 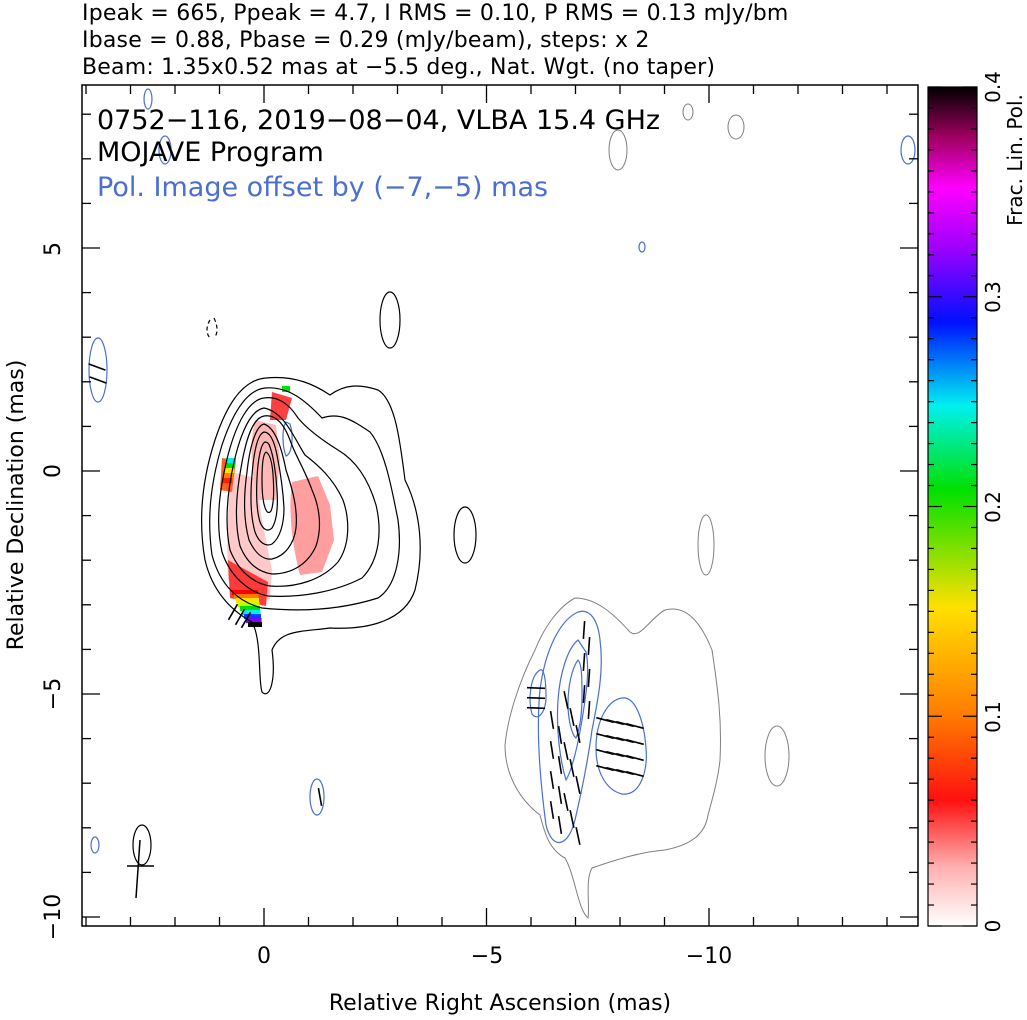 What do you see at coordinates (53, 694) in the screenshot?
I see `y-tick-label-2: −5` at bounding box center [53, 694].